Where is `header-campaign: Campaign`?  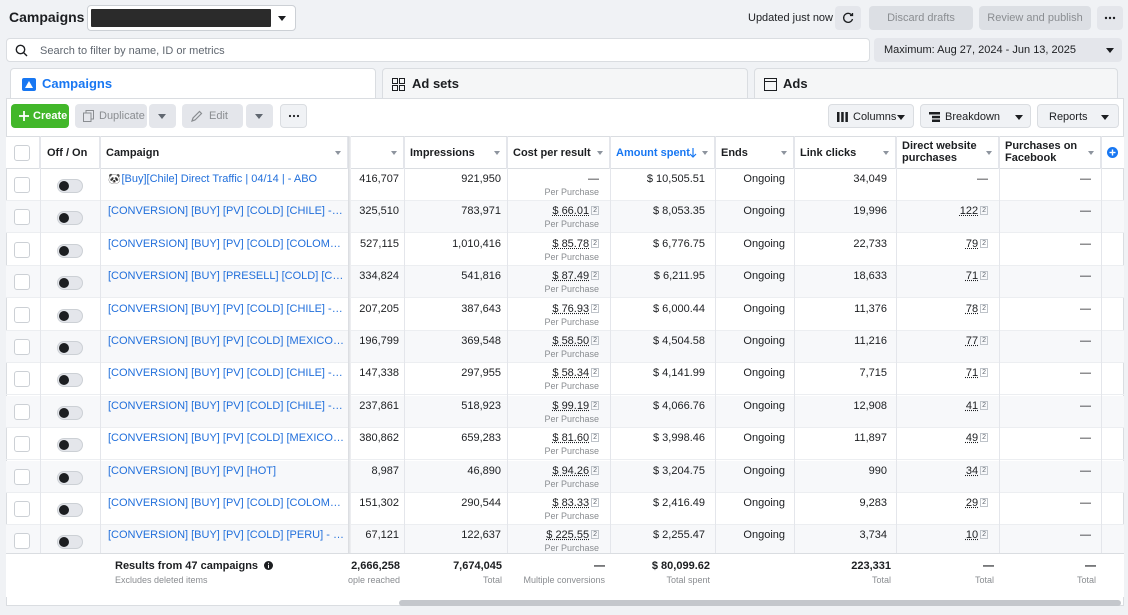
header-campaign: Campaign is located at coordinates (224, 153).